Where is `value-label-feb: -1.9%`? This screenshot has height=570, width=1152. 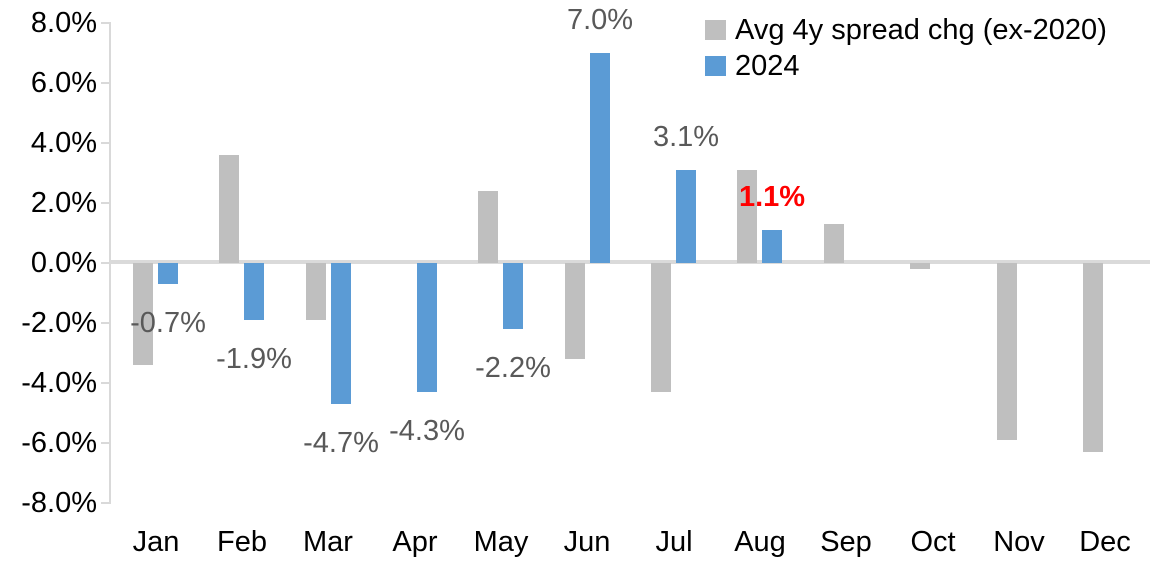
value-label-feb: -1.9% is located at coordinates (254, 359).